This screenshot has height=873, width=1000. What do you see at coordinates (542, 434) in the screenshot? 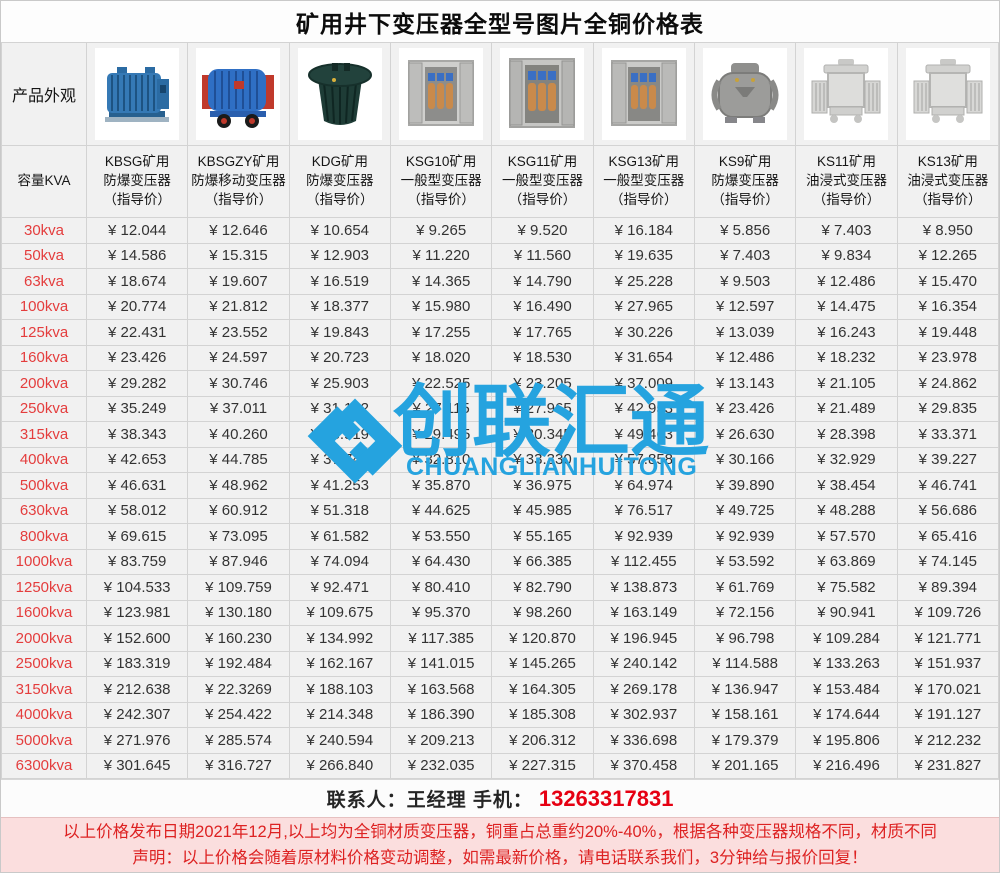
I see `price-cell: ¥ 30.345` at bounding box center [542, 434].